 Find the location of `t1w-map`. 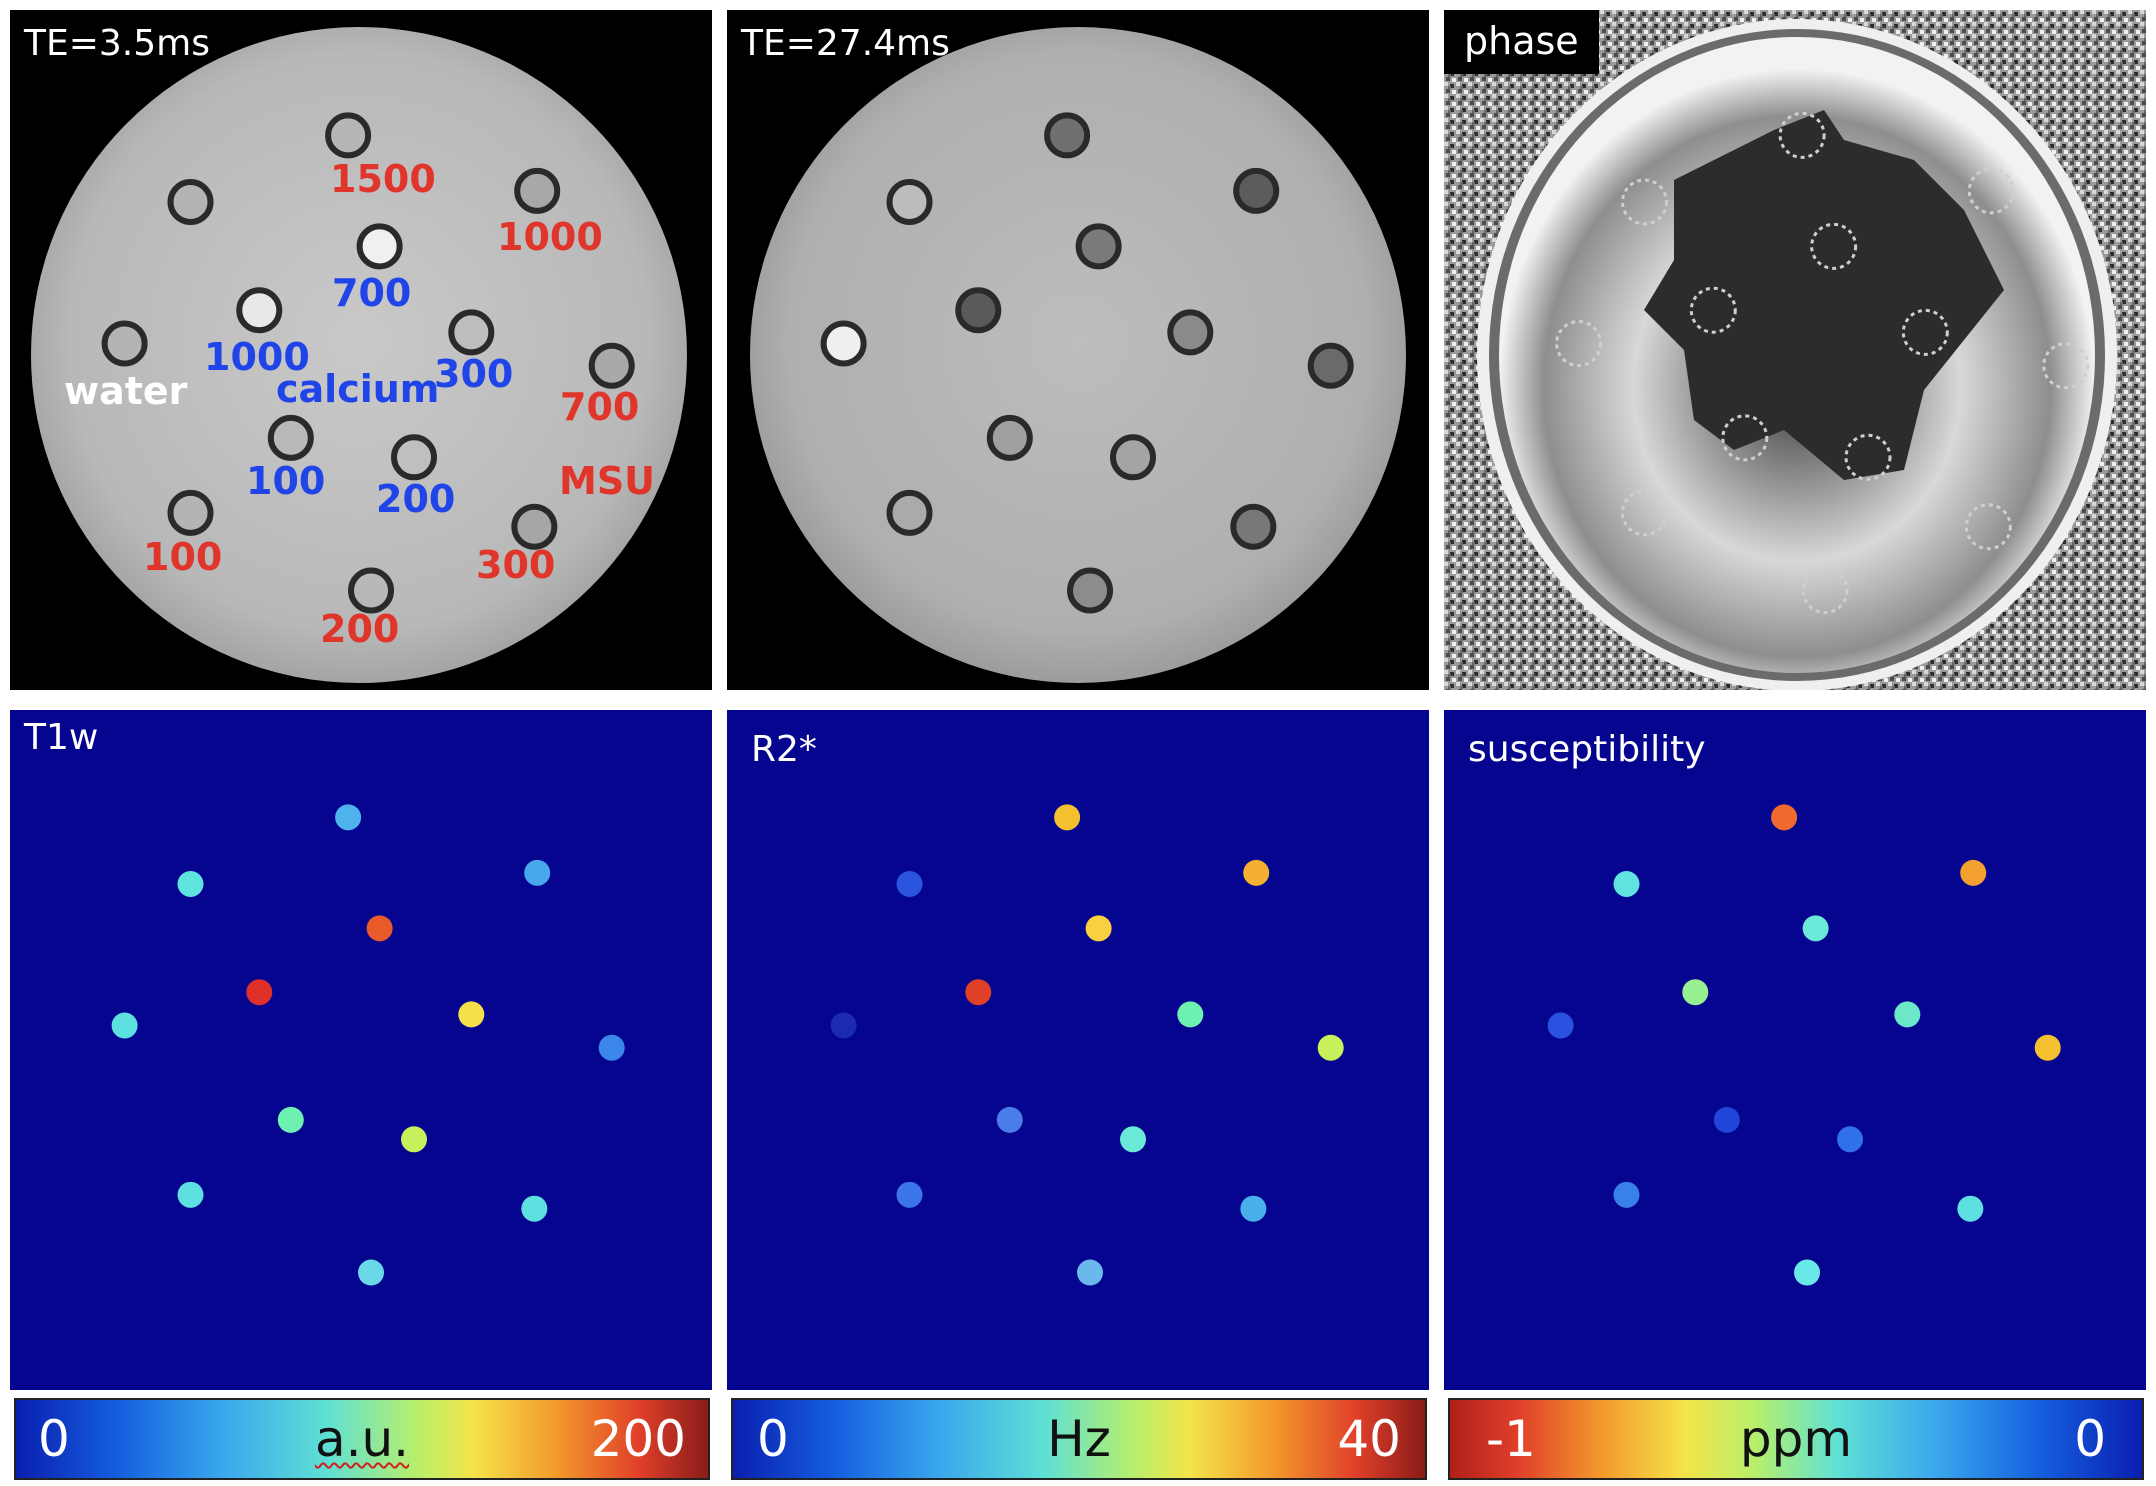

t1w-map is located at coordinates (368, 1045).